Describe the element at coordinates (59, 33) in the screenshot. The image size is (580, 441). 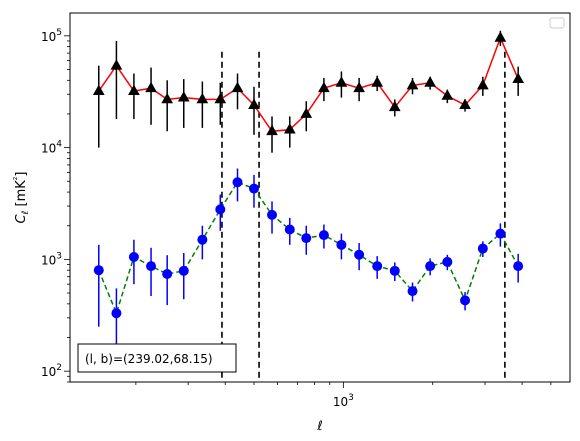
I see `tick-exponent: 5` at that location.